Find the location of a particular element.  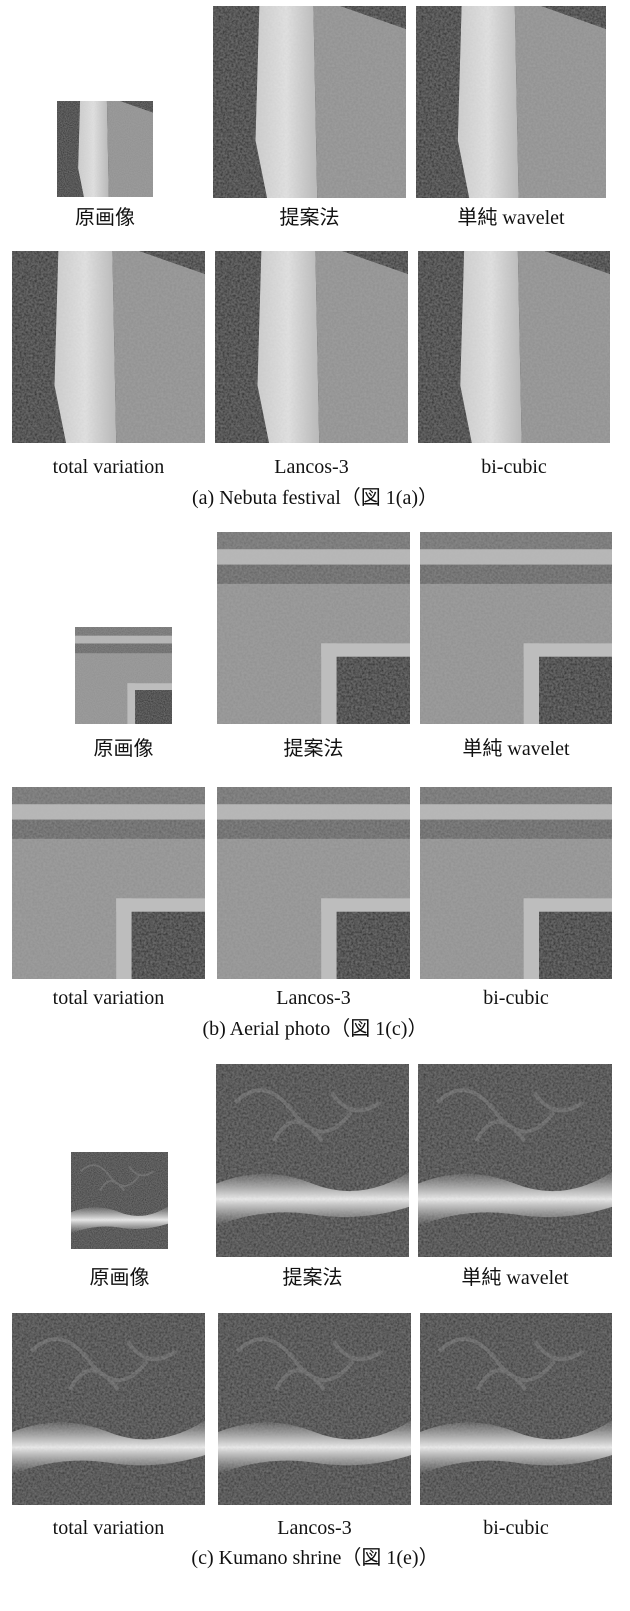

figure-caption: (a) Nebuta festival（図 1(a)） is located at coordinates (315, 498).